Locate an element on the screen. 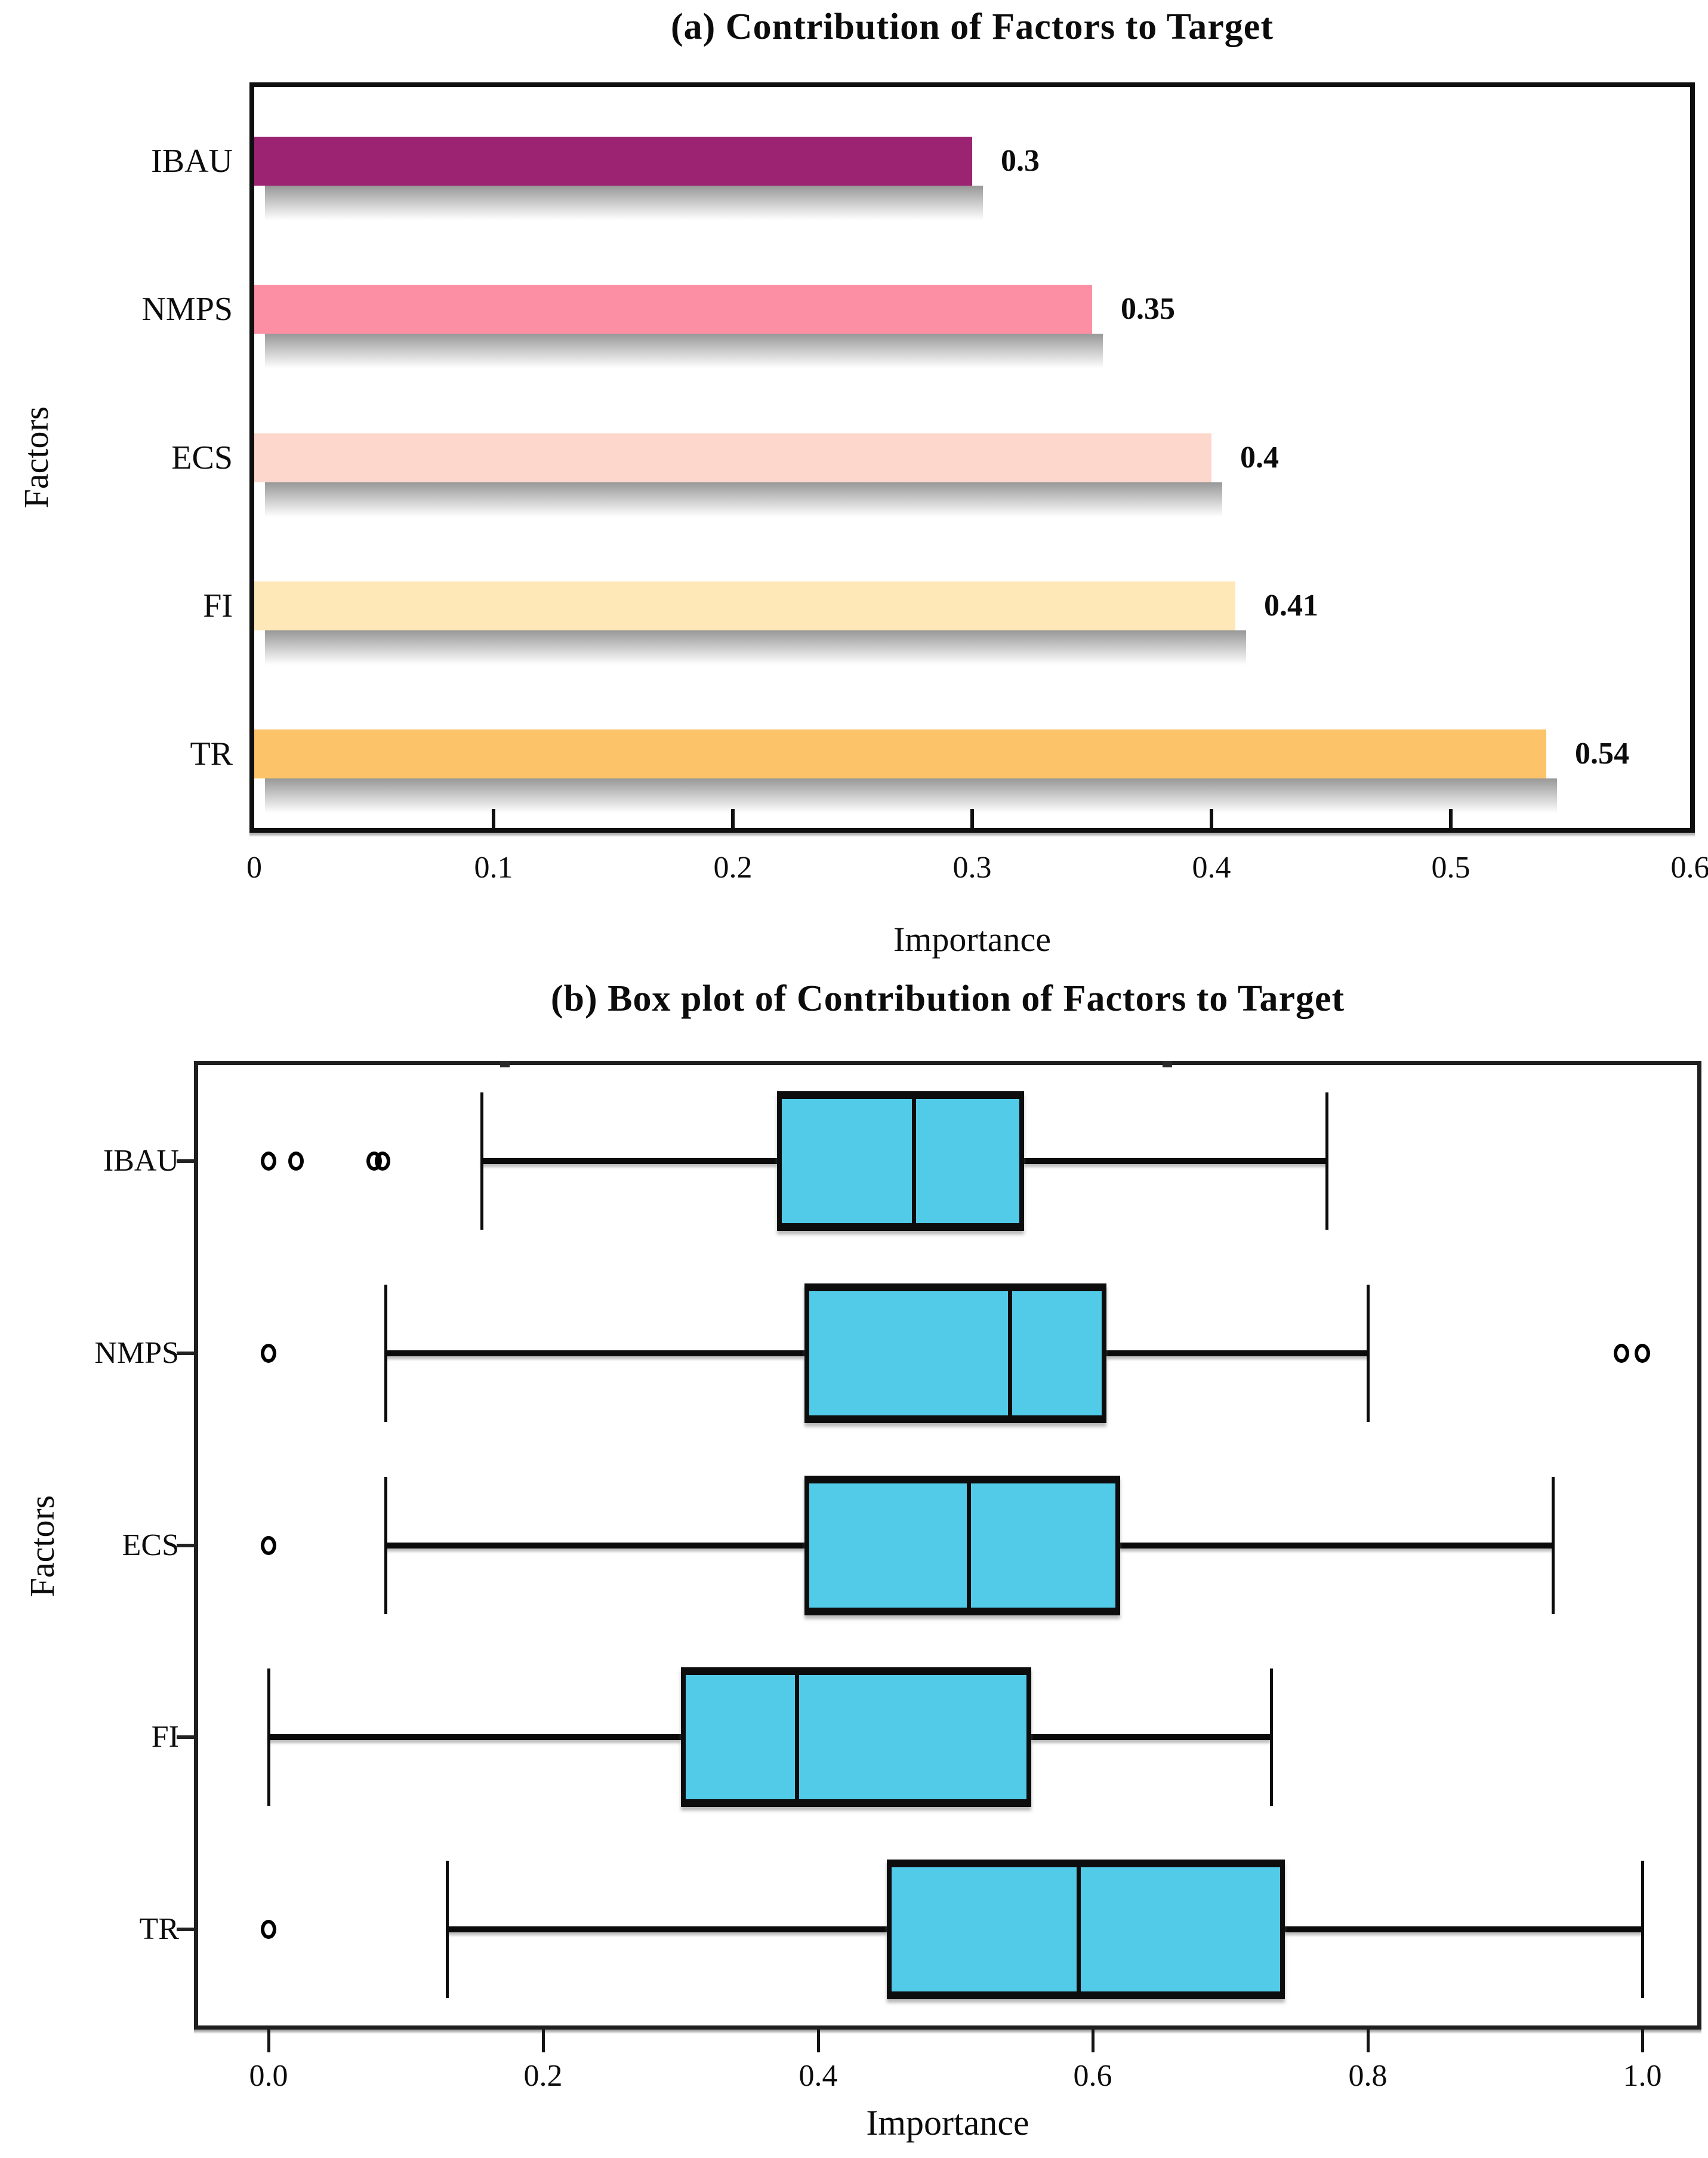 The image size is (1708, 2158). bar-tr is located at coordinates (900, 753).